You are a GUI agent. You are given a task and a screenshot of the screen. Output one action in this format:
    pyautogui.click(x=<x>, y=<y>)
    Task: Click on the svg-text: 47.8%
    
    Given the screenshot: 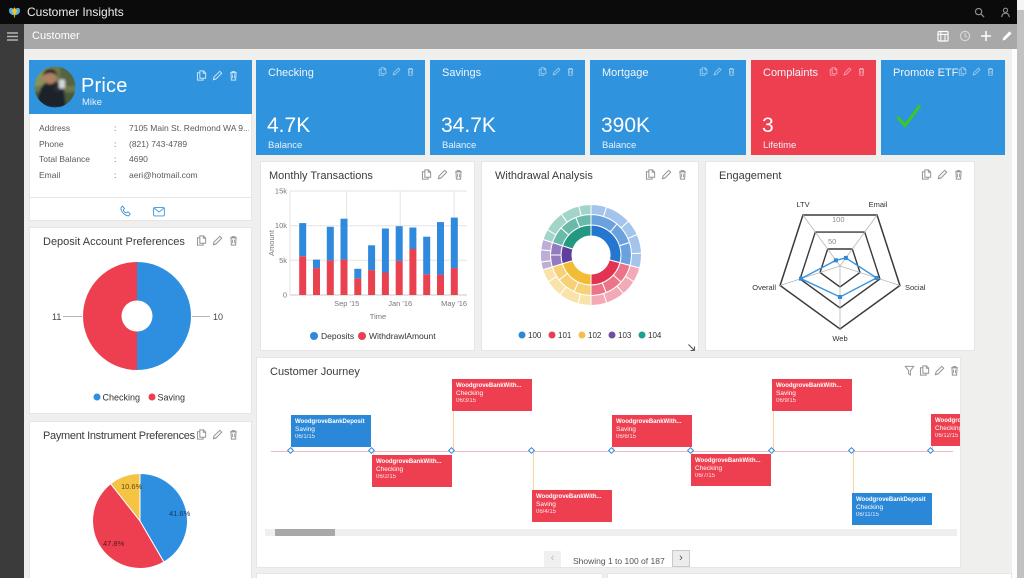 What is the action you would take?
    pyautogui.click(x=114, y=543)
    